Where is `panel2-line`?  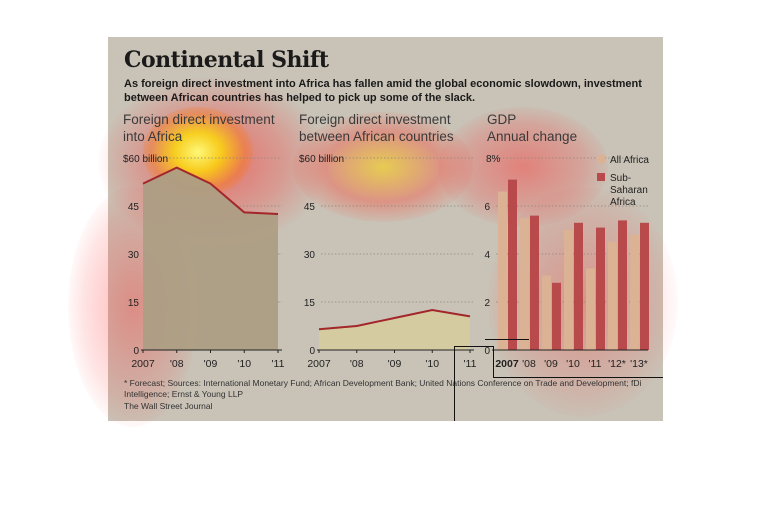 panel2-line is located at coordinates (394, 319).